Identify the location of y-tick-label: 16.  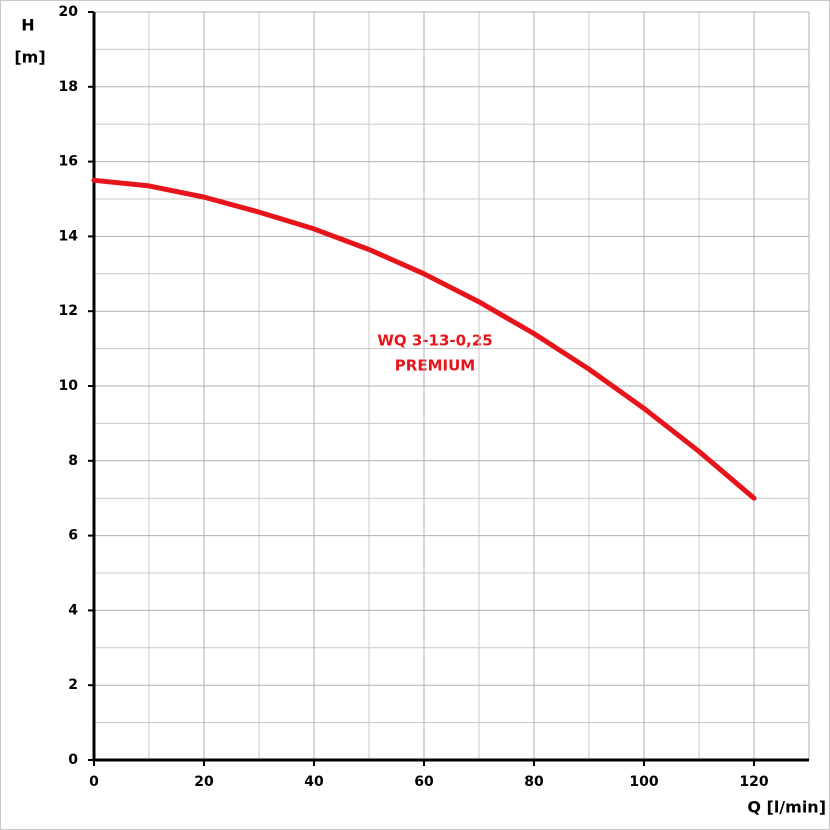
(68, 162).